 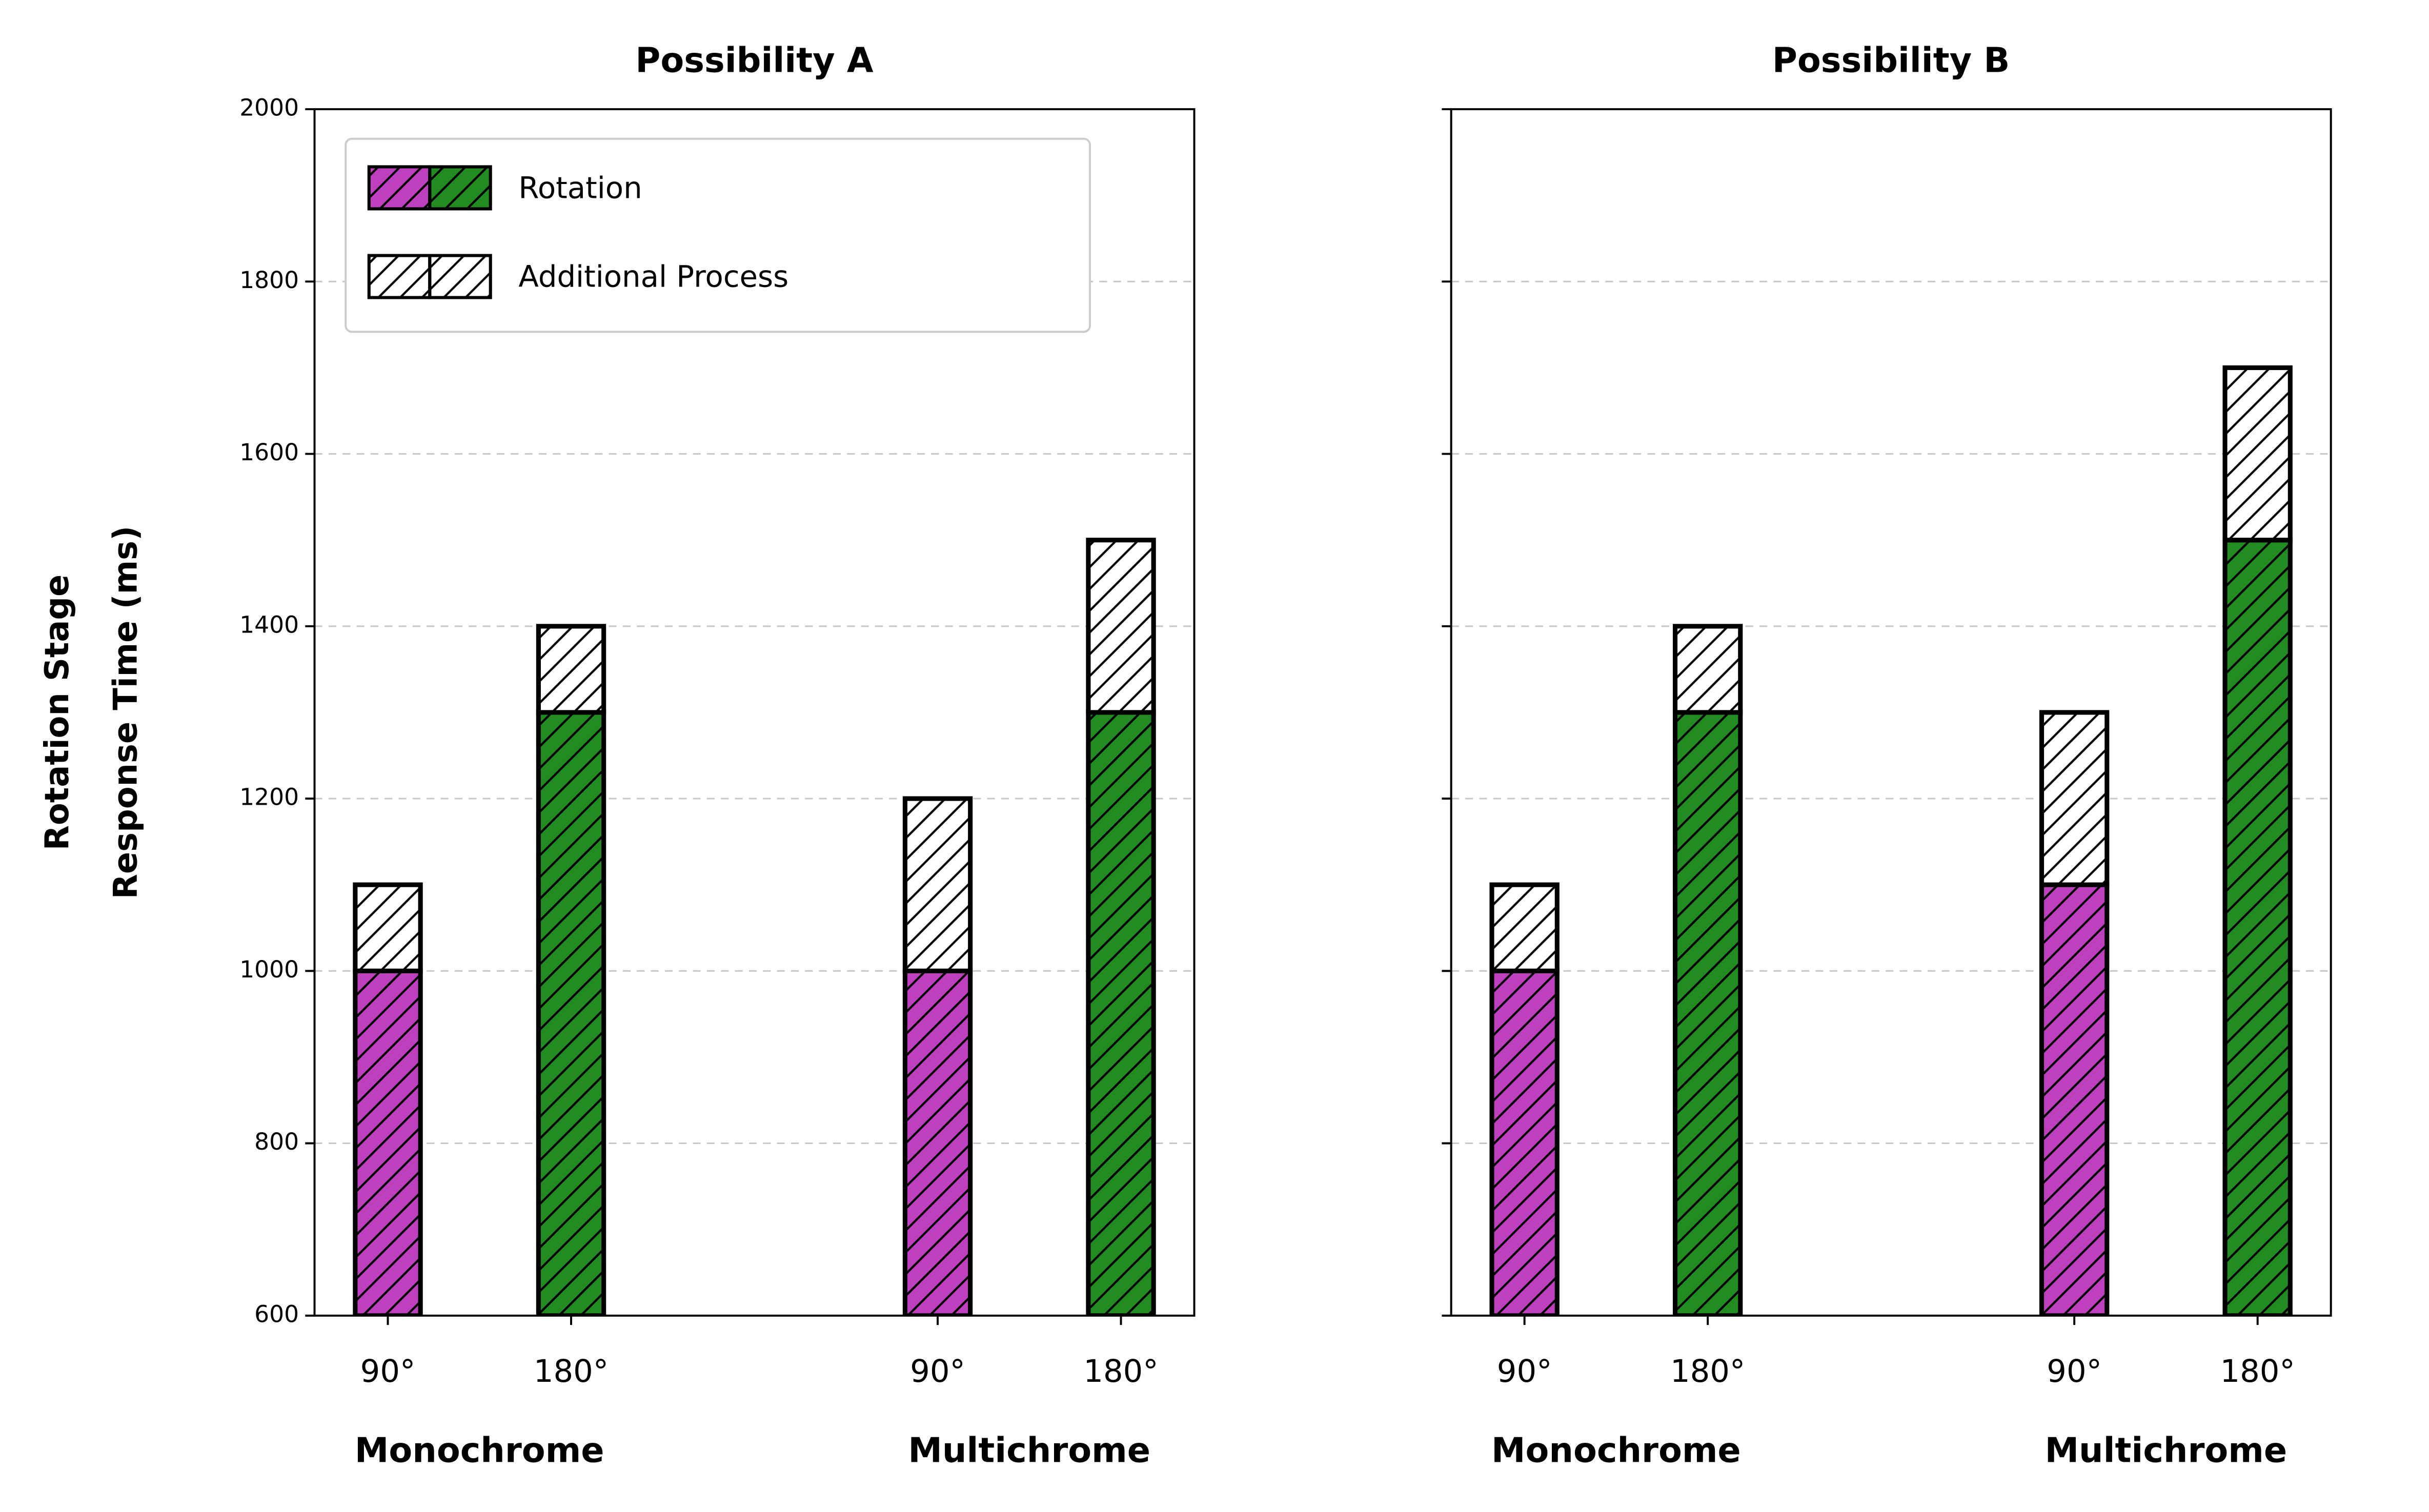 I want to click on legend-box, so click(x=718, y=235).